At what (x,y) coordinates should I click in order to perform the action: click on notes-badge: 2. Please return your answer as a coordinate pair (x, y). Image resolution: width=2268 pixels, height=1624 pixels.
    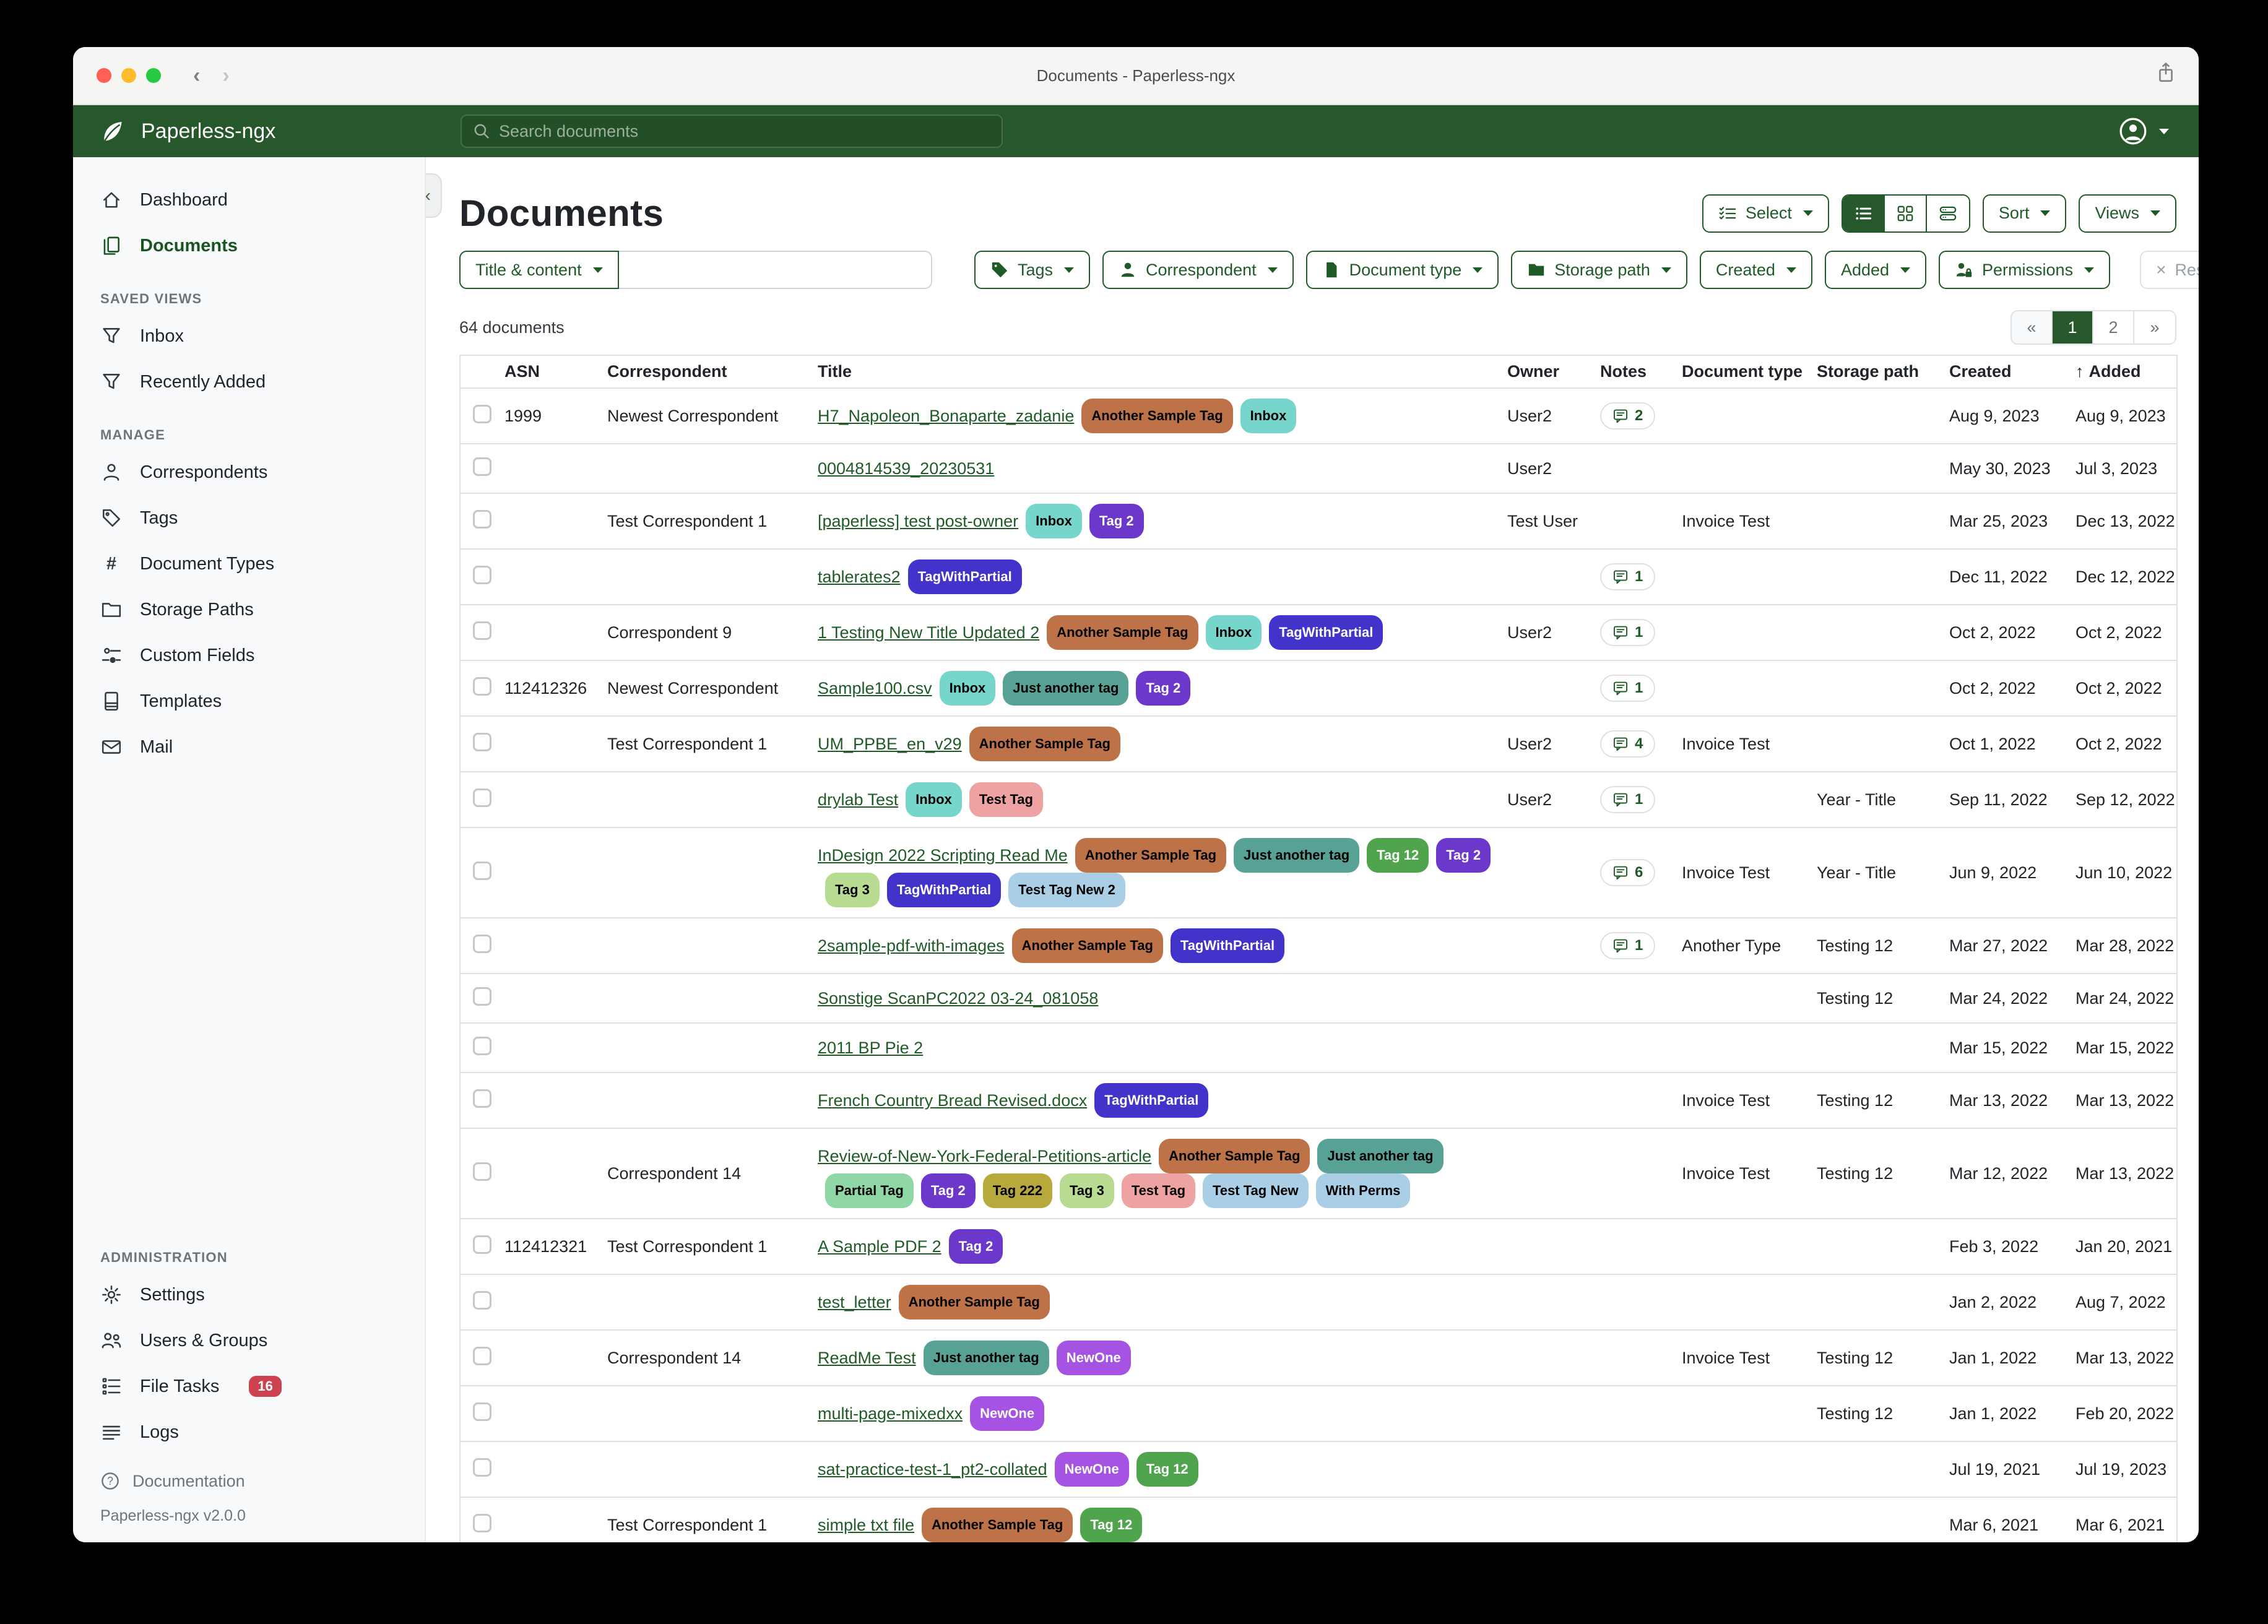
    Looking at the image, I should click on (1628, 416).